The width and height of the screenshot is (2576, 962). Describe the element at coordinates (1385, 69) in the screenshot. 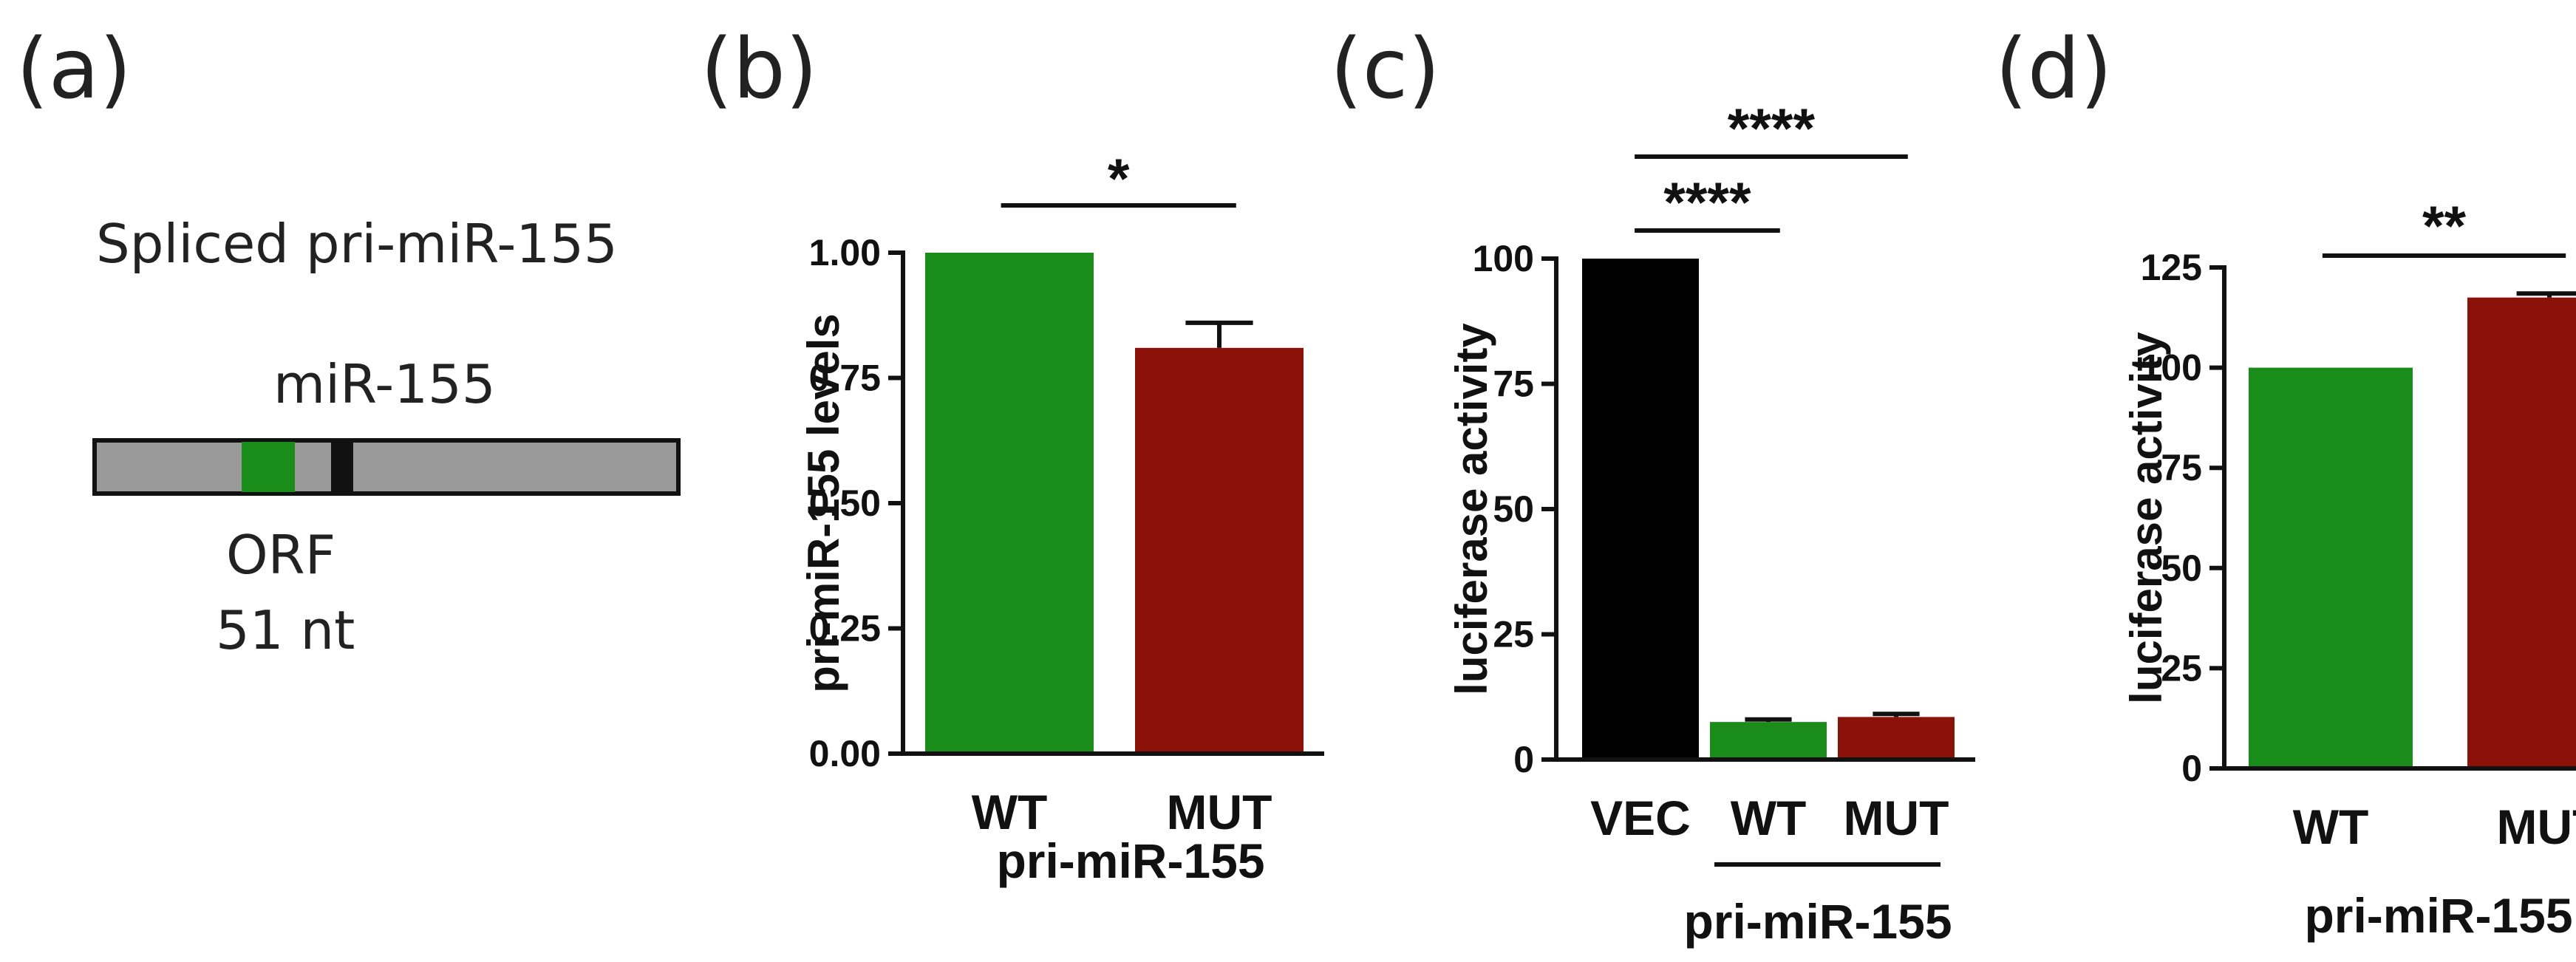

I see `panel-c-label: (c)` at that location.